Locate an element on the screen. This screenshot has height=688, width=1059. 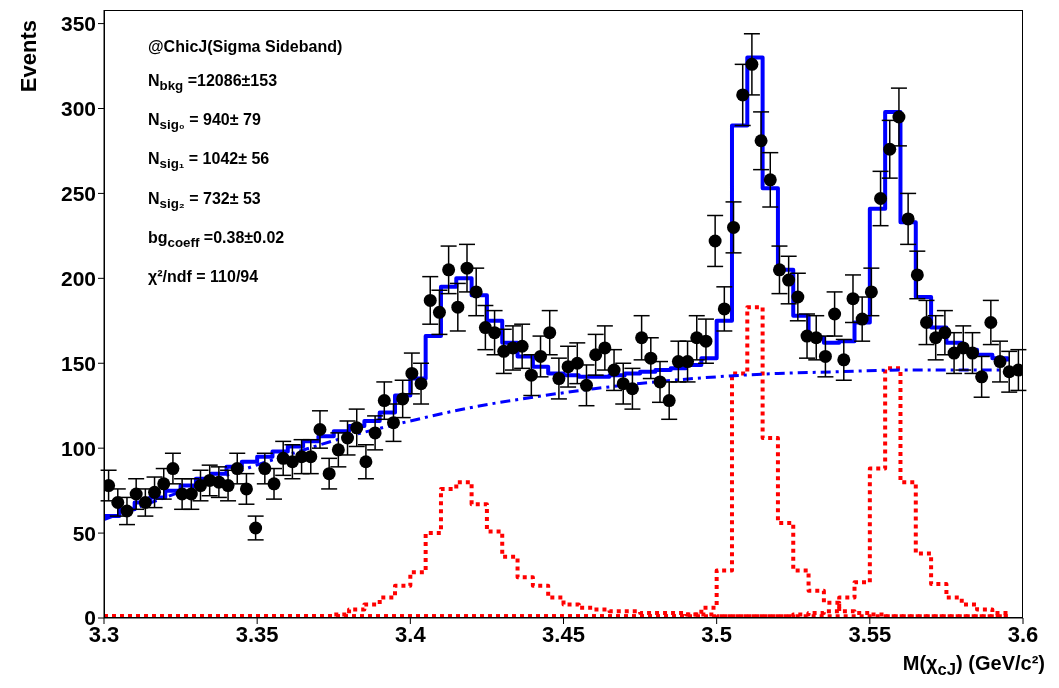
annotation: N$_{bkg}$ =12086±153 is located at coordinates (213, 83).